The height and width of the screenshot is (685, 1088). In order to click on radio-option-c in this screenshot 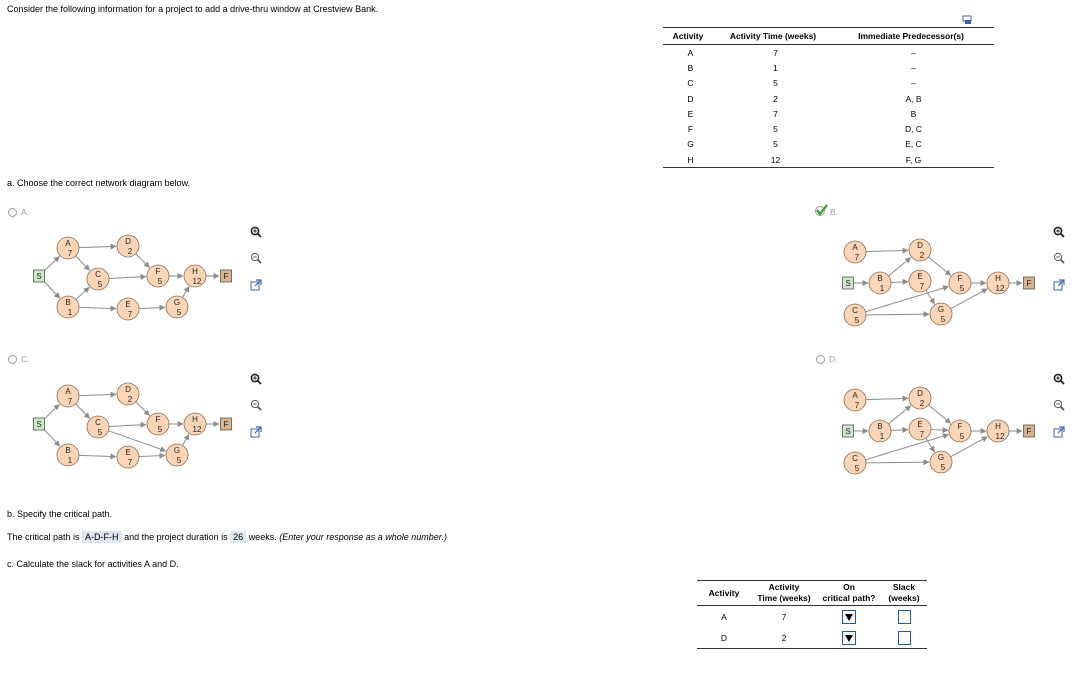, I will do `click(12, 359)`.